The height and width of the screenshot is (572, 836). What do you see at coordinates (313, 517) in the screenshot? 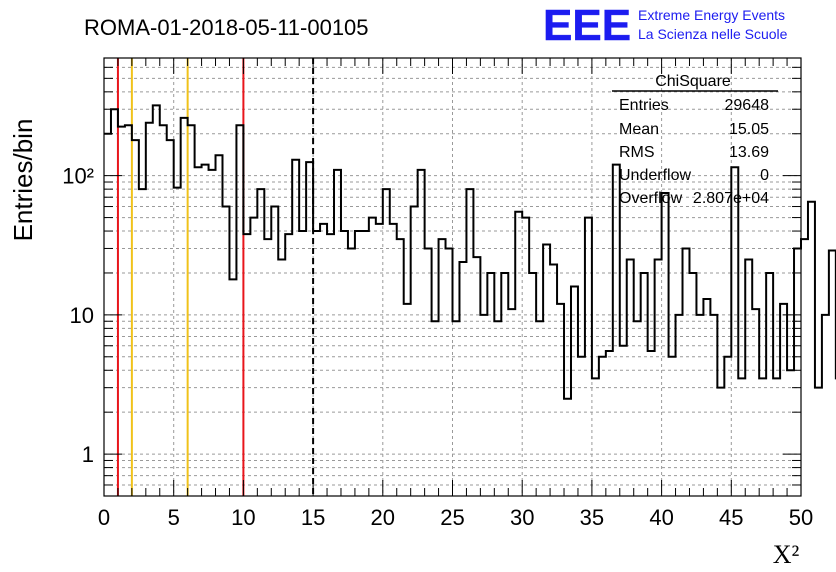
I see `x-tick-label: 15` at bounding box center [313, 517].